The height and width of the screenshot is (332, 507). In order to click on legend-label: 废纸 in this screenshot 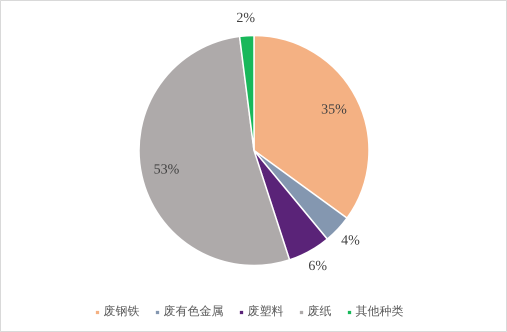, I will do `click(320, 311)`.